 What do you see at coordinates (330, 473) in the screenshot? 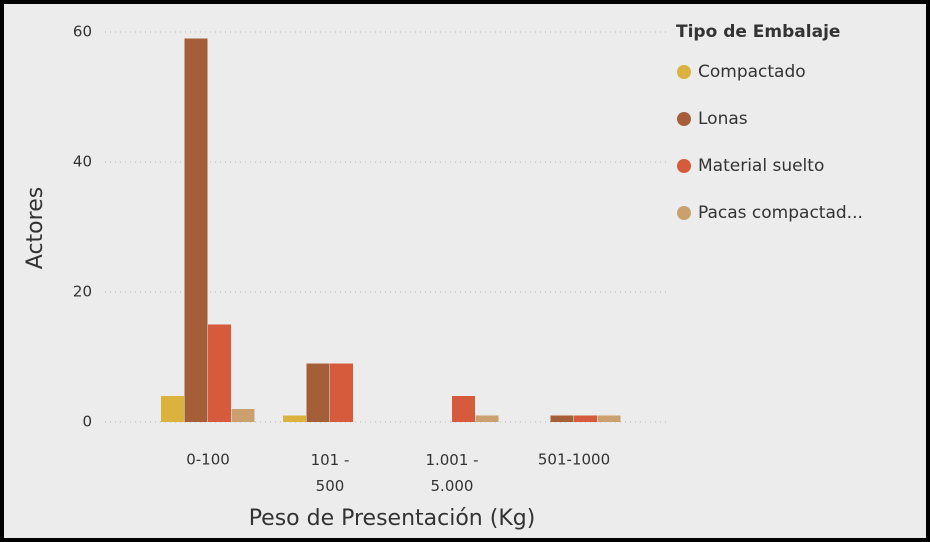
I see `x-tick-label: 101 - 500` at bounding box center [330, 473].